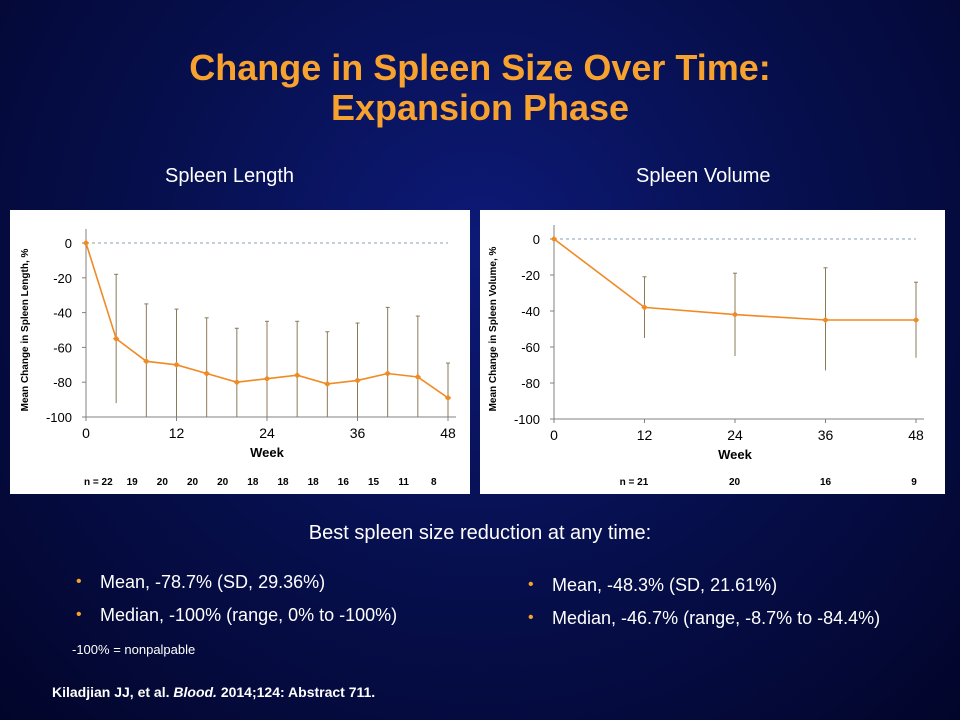  What do you see at coordinates (716, 618) in the screenshot?
I see `bullet-text: Median, -46.7% (range, -8.7% to -84.4%)` at bounding box center [716, 618].